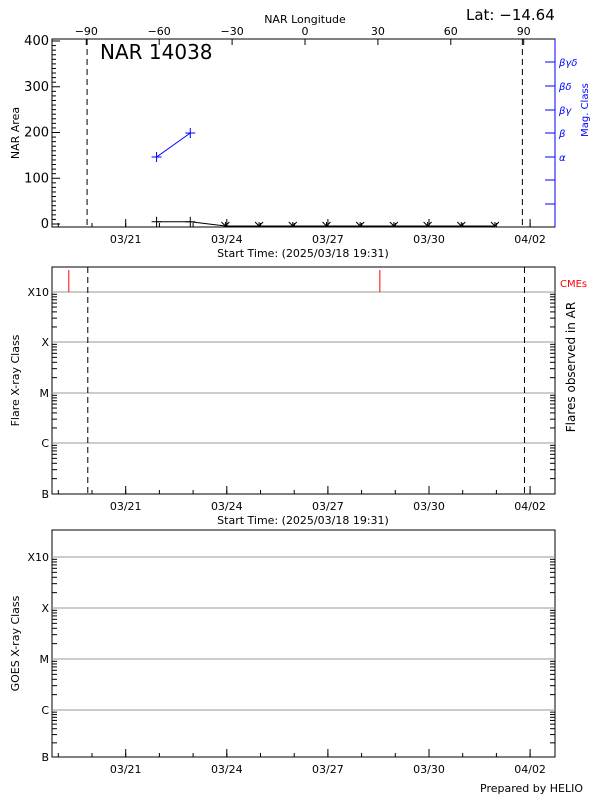 Image resolution: width=600 pixels, height=800 pixels. Describe the element at coordinates (45, 224) in the screenshot. I see `y-tick-label: 0` at that location.